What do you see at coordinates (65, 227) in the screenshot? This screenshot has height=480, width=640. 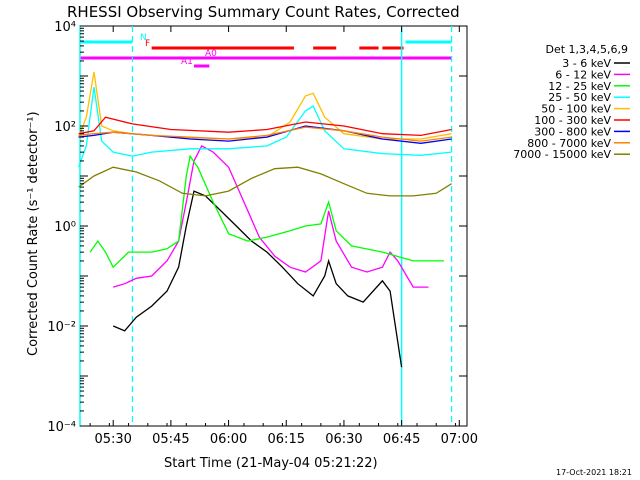 I see `y-tick-label-2: 10⁰` at bounding box center [65, 227].